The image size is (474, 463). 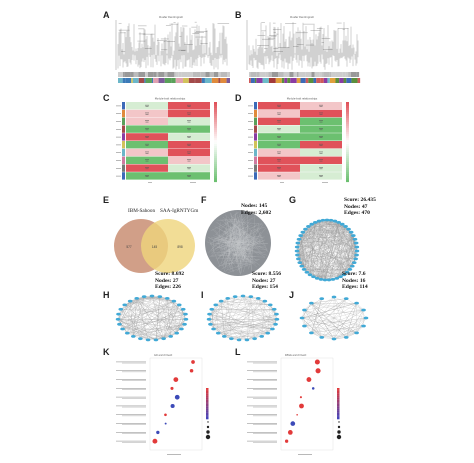 I want to click on panel-label-i: I, so click(x=202, y=295).